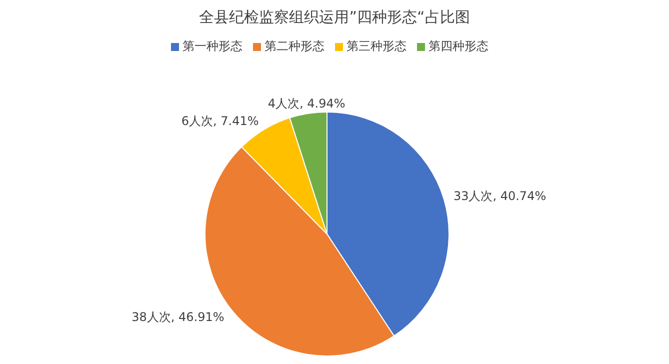  I want to click on legend-label: 第一种形态, so click(212, 46).